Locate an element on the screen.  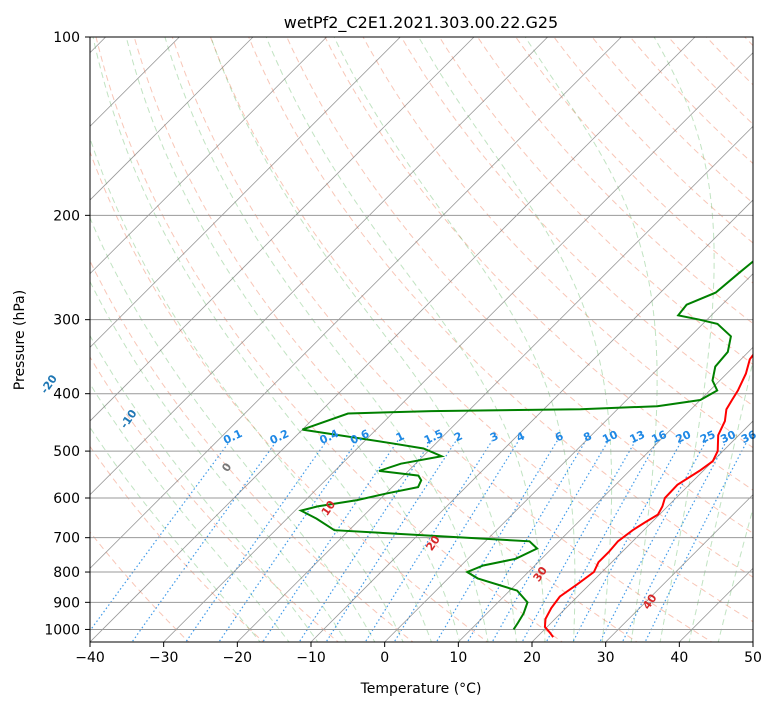
y-tick-label: 200 is located at coordinates (66, 216).